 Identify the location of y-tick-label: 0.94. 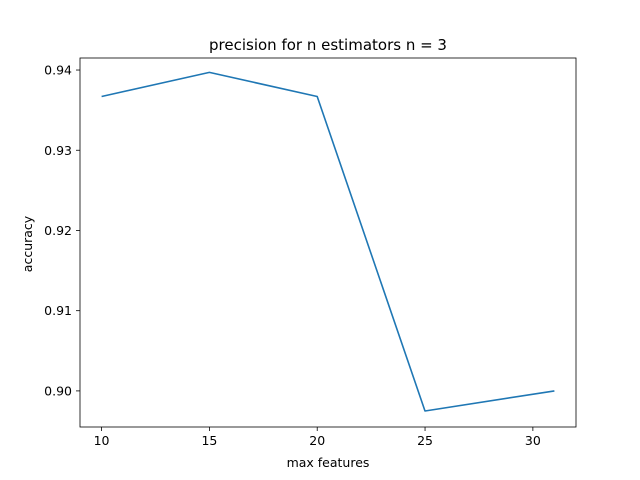
(58, 70).